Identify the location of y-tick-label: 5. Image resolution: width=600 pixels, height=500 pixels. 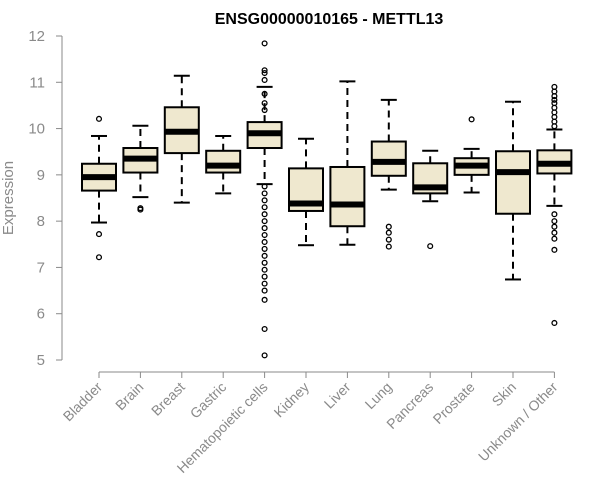
(41, 360).